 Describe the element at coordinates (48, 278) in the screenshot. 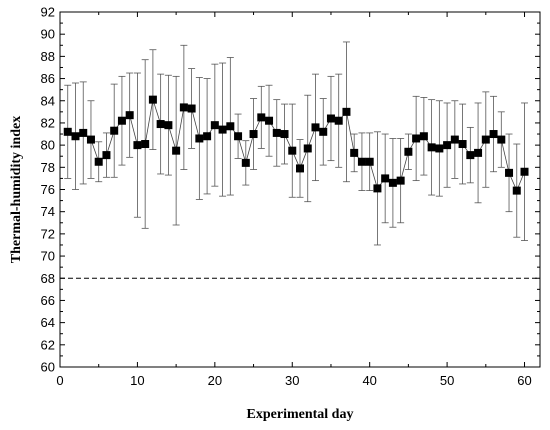

I see `y-tick-label: 68` at that location.